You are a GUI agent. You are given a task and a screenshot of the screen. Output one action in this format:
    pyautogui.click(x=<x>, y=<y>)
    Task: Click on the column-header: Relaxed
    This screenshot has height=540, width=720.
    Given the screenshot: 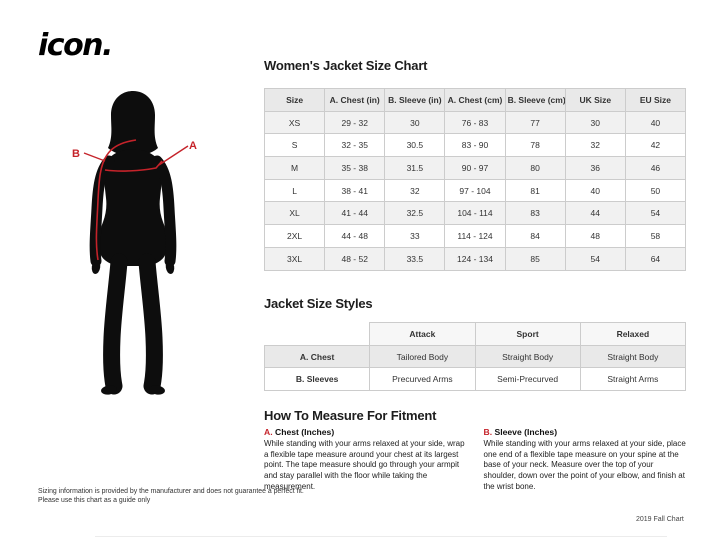 What is the action you would take?
    pyautogui.click(x=633, y=334)
    